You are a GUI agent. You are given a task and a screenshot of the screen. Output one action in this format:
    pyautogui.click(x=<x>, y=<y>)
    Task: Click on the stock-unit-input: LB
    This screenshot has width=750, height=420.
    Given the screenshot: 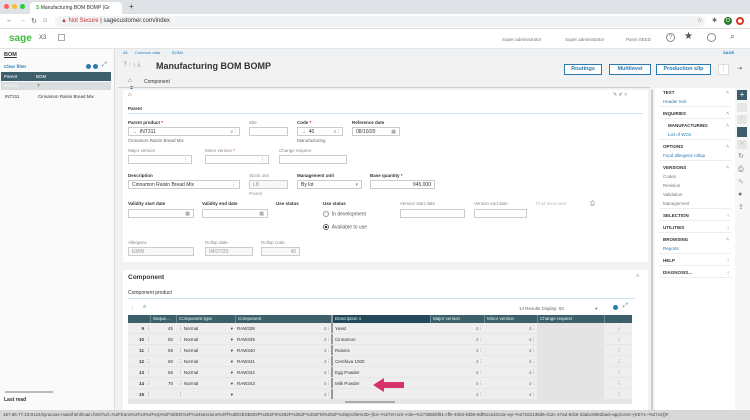 What is the action you would take?
    pyautogui.click(x=268, y=184)
    